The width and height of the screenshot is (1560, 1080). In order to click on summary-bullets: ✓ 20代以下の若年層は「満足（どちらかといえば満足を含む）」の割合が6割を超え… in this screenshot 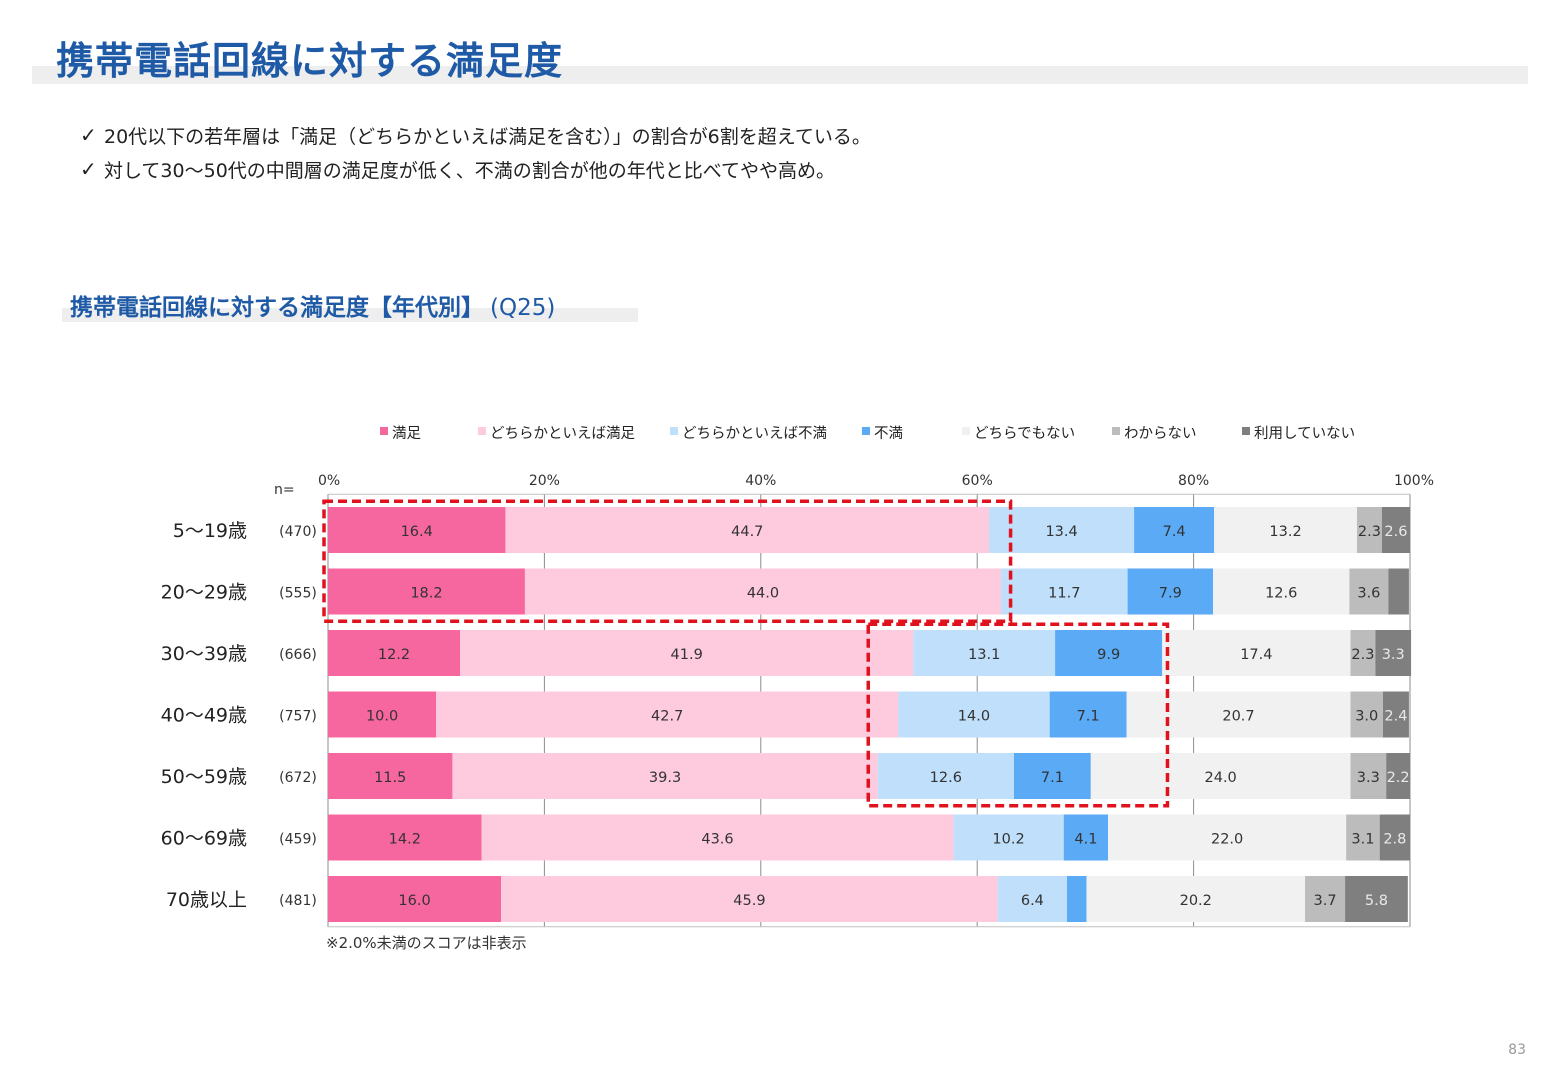, I will do `click(475, 152)`.